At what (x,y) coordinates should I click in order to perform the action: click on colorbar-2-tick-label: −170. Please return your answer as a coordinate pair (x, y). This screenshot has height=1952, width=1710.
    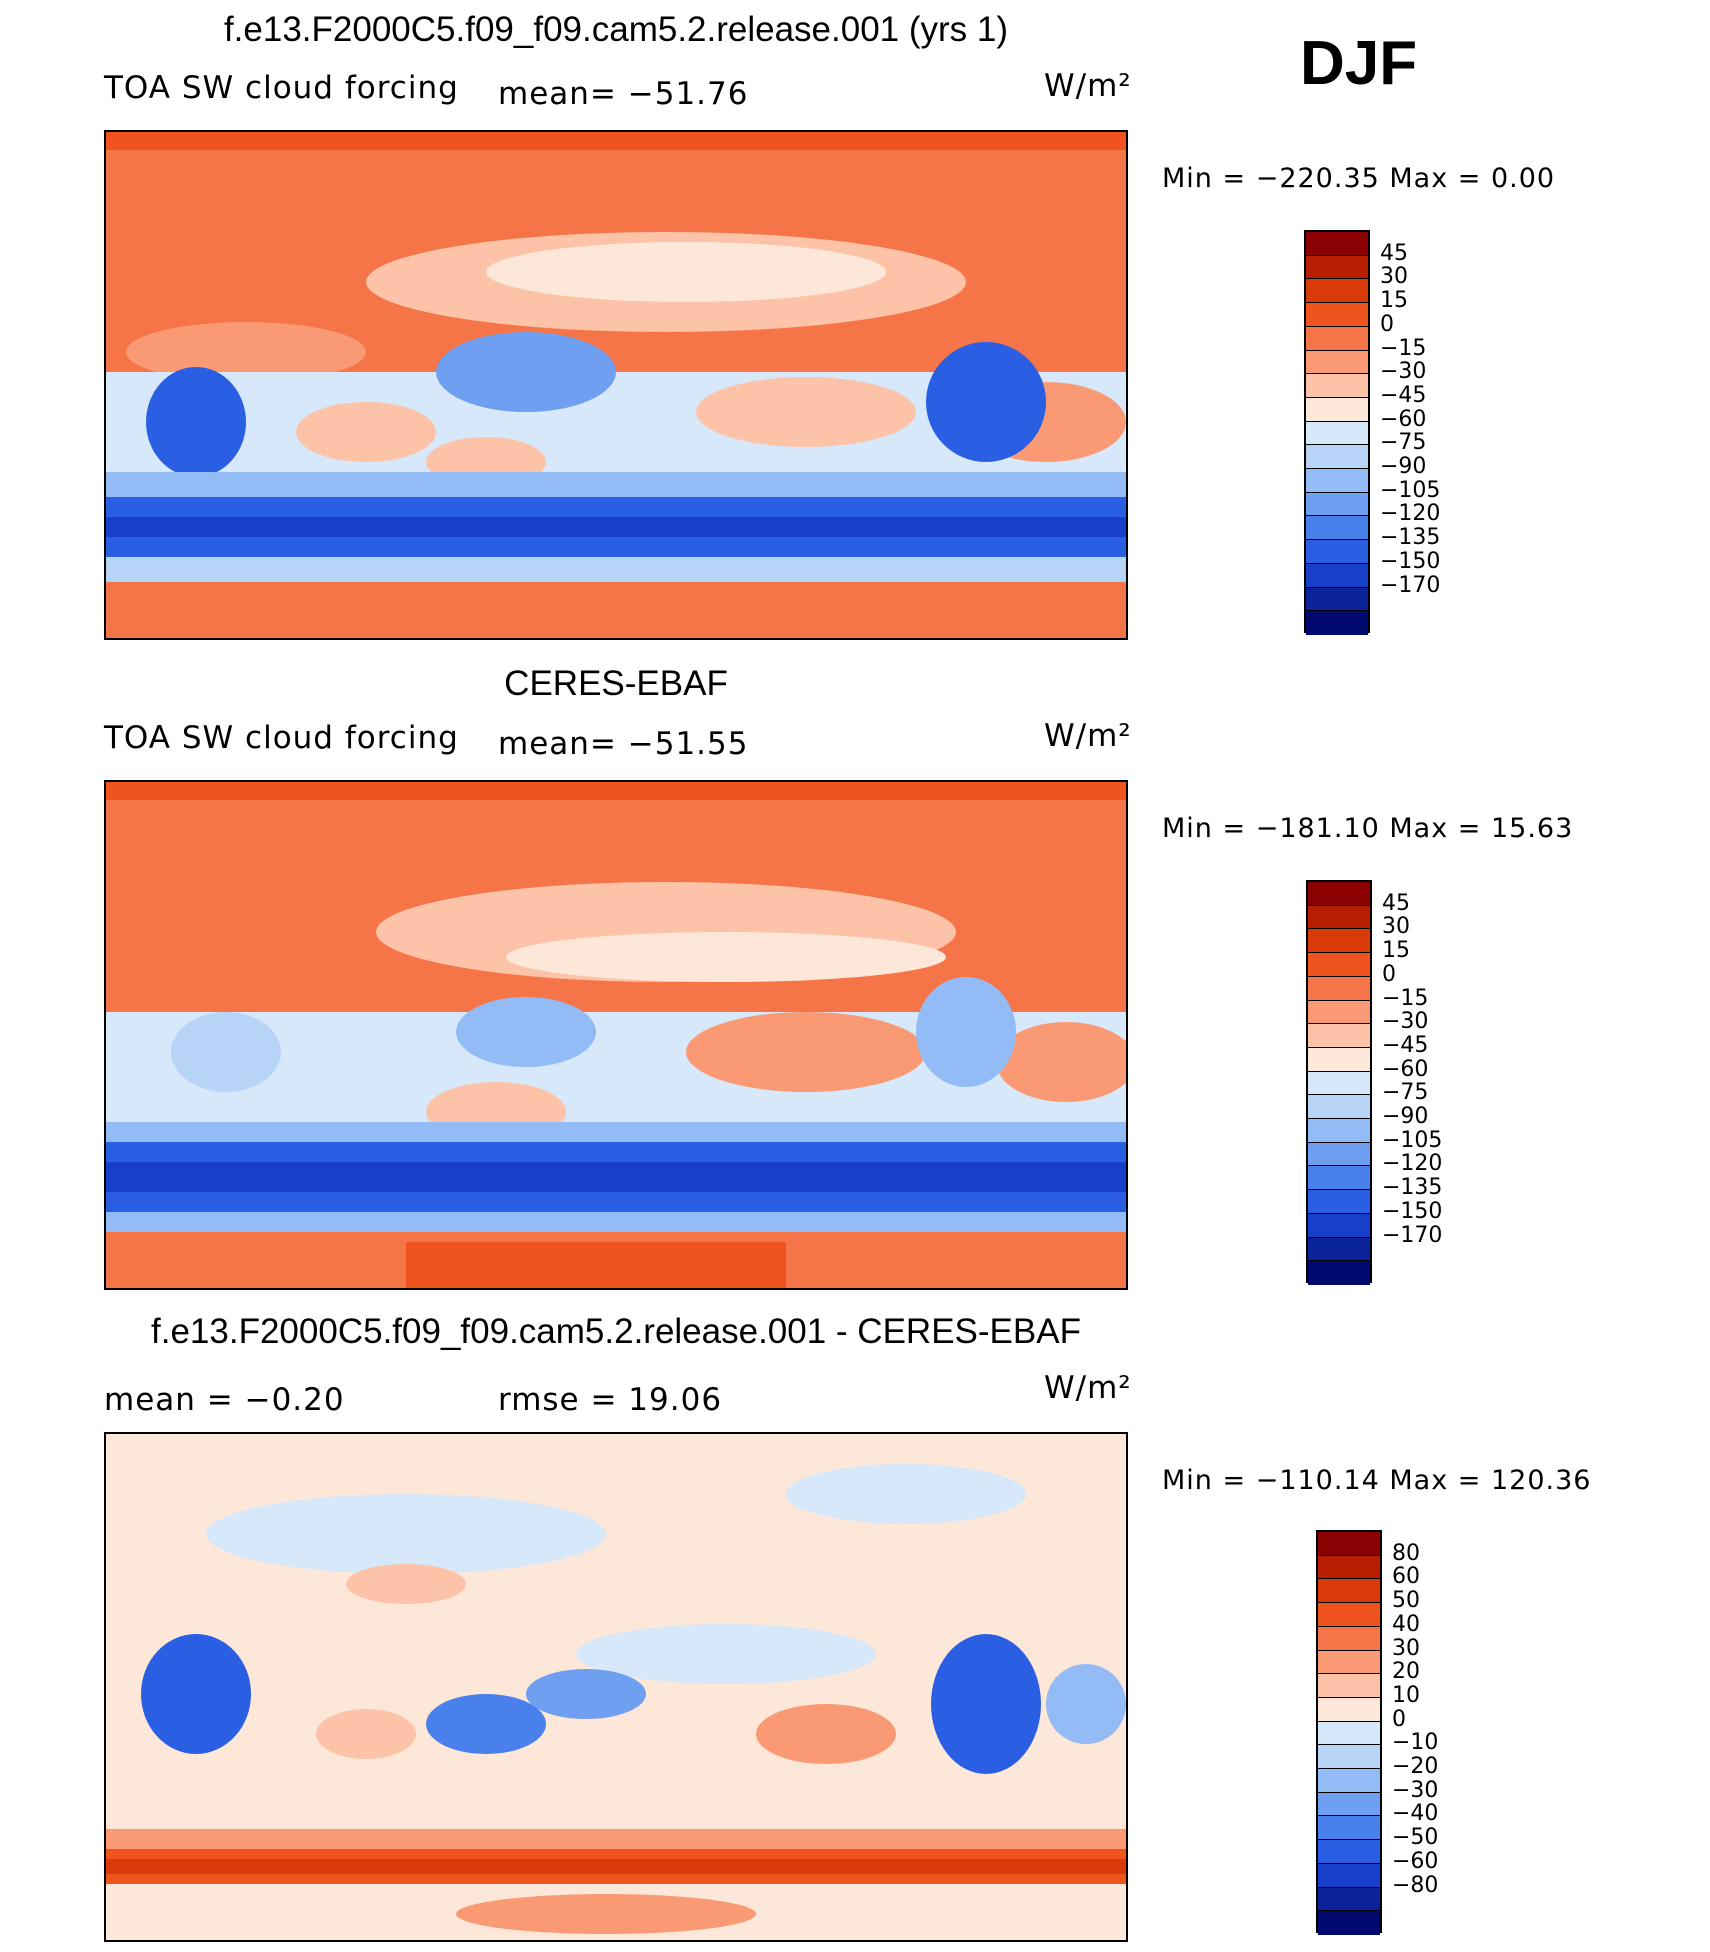
    Looking at the image, I should click on (1412, 1235).